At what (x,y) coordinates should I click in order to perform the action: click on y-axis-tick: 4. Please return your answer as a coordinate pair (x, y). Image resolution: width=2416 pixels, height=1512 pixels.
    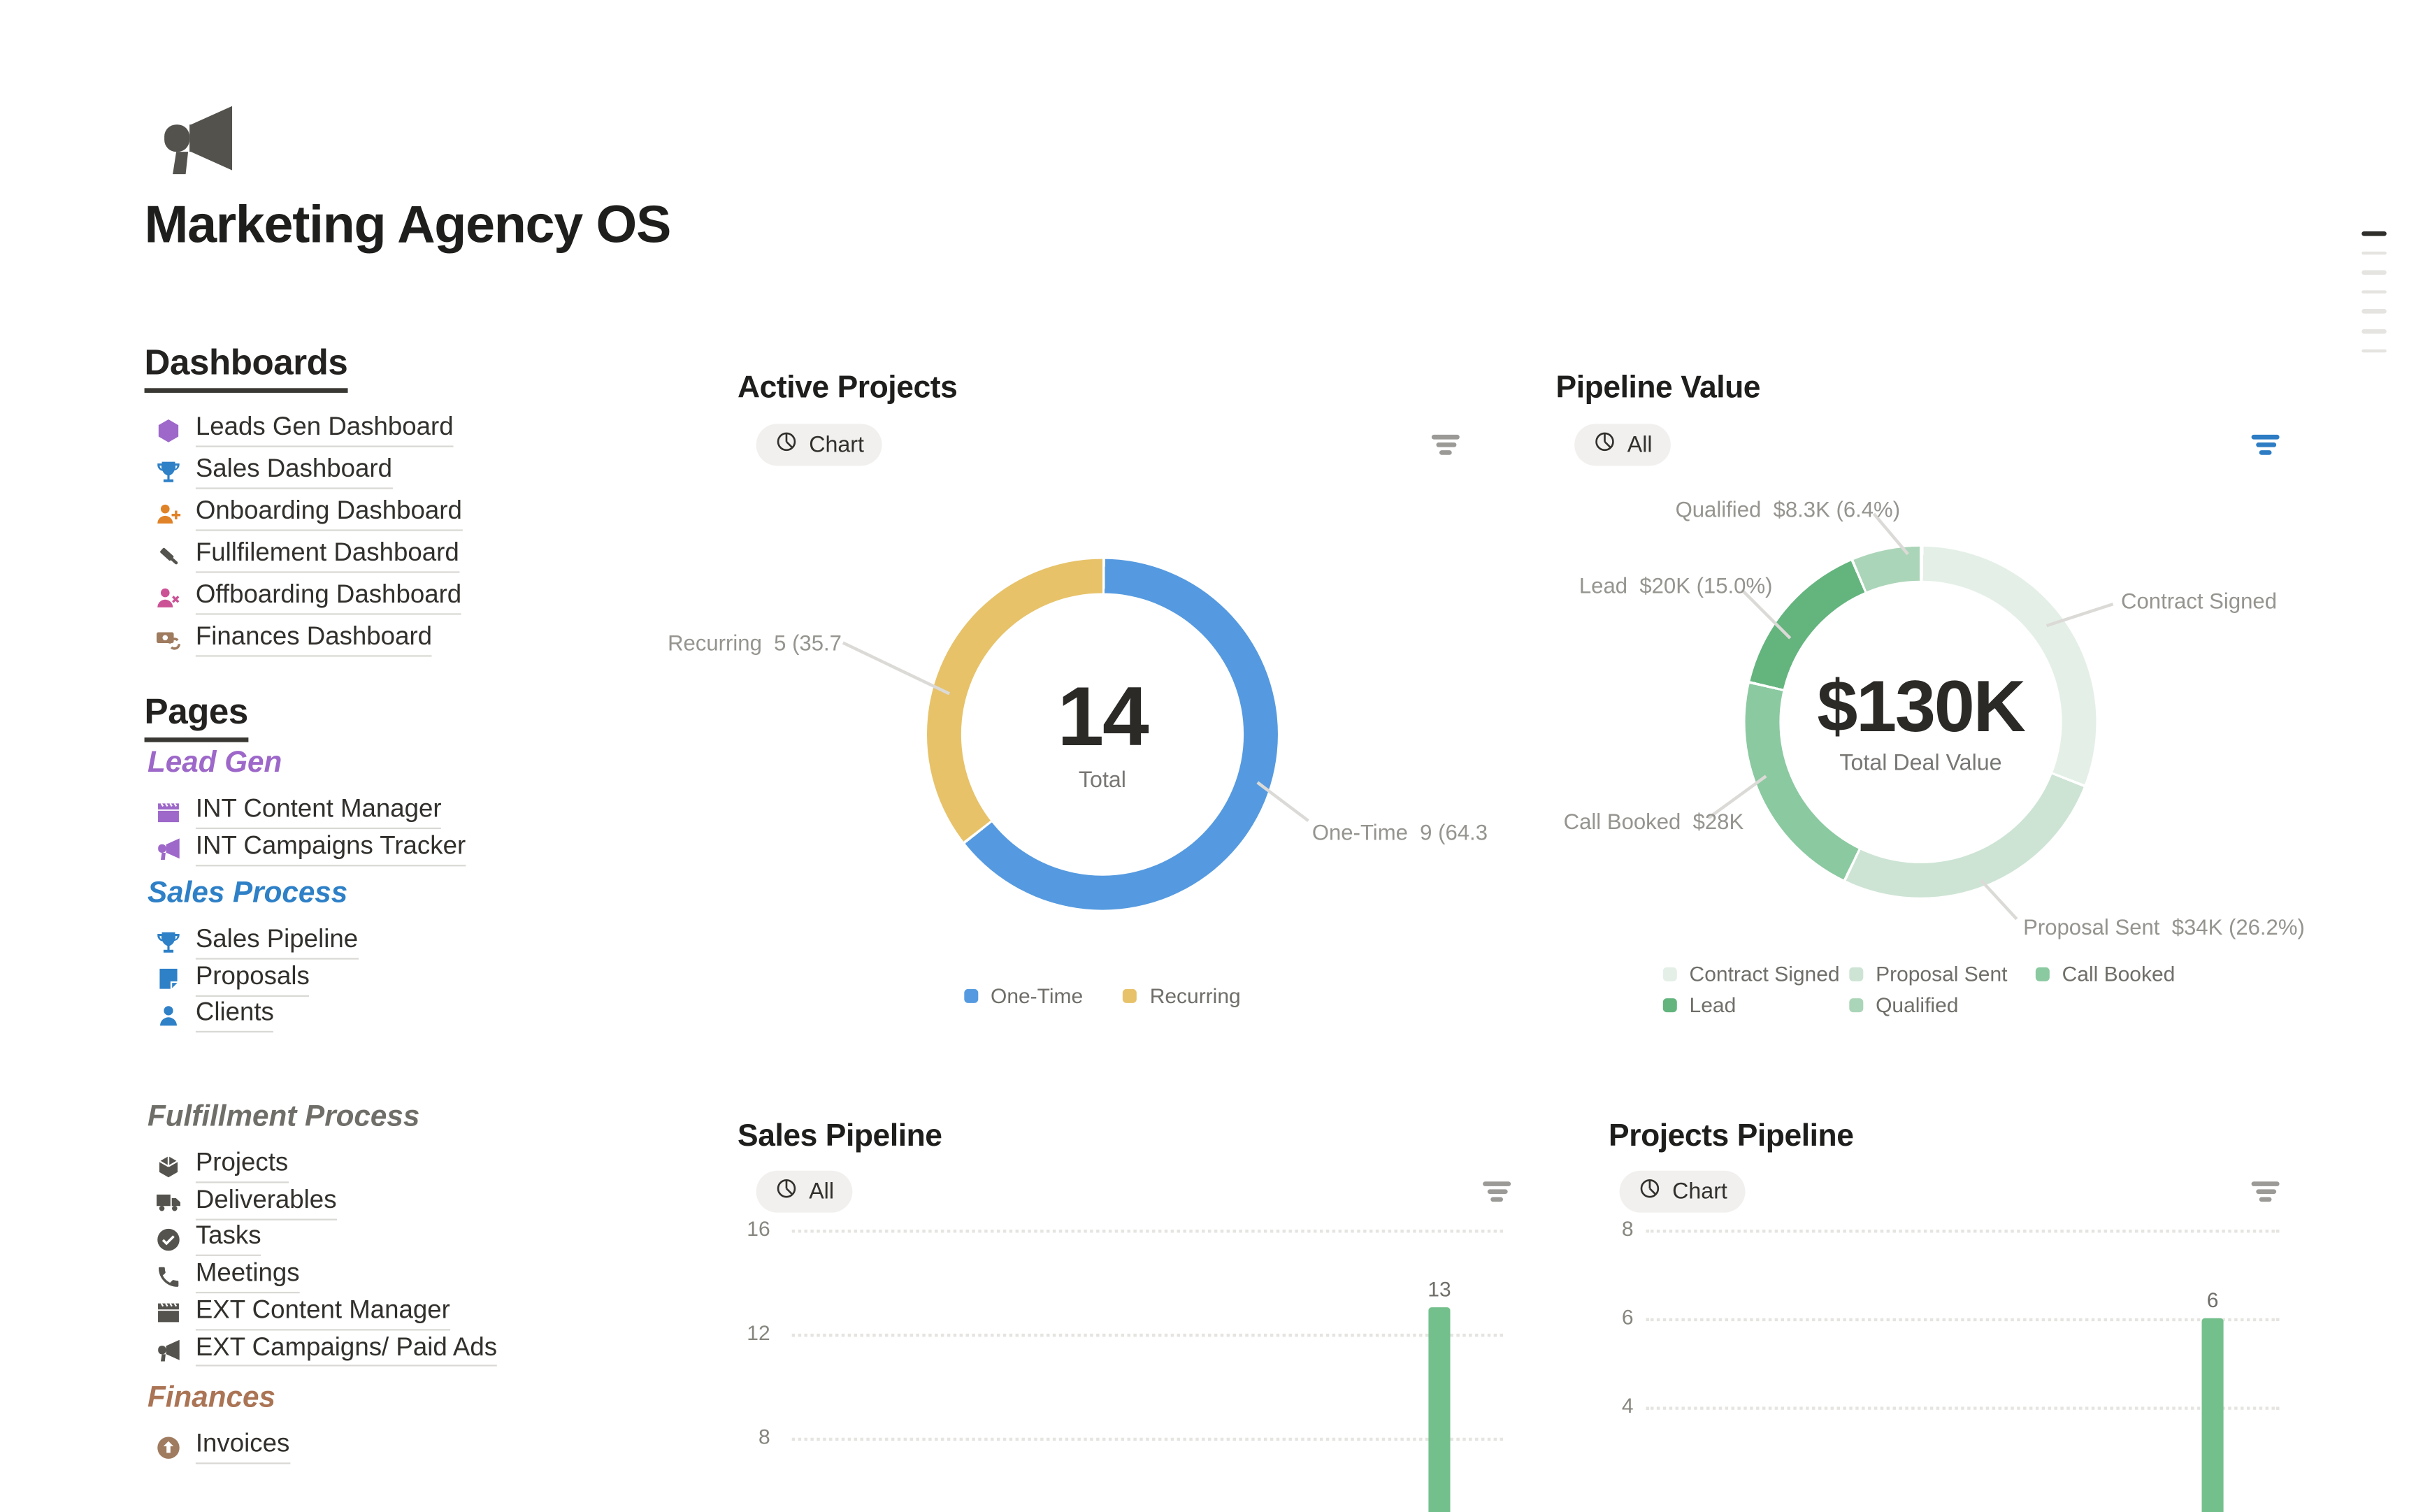
    Looking at the image, I should click on (1627, 1406).